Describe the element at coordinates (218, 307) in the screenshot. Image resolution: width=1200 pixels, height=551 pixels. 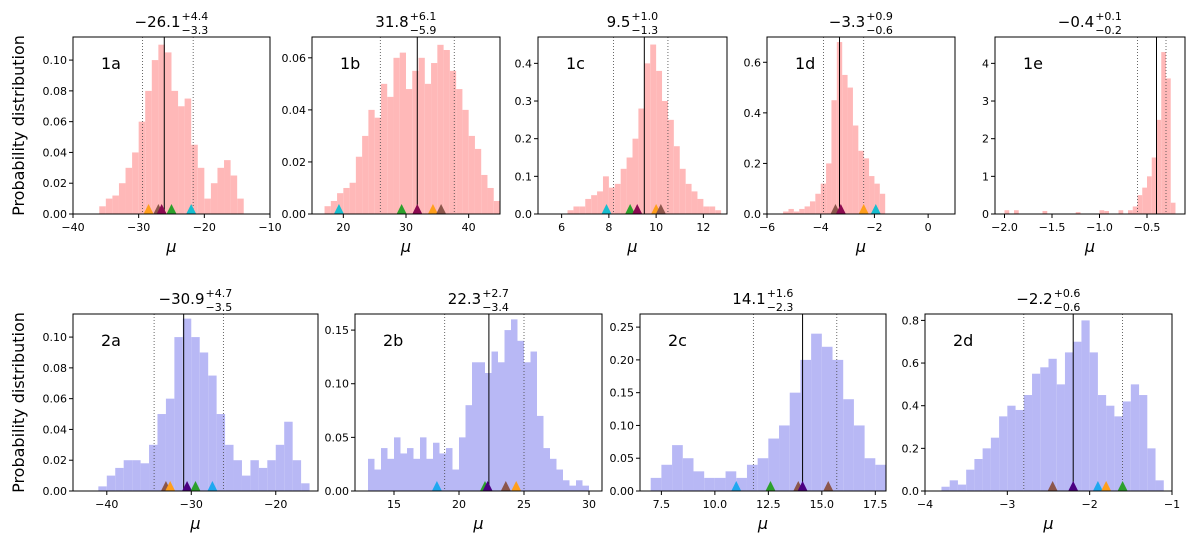
I see `title-lower: −3.5` at that location.